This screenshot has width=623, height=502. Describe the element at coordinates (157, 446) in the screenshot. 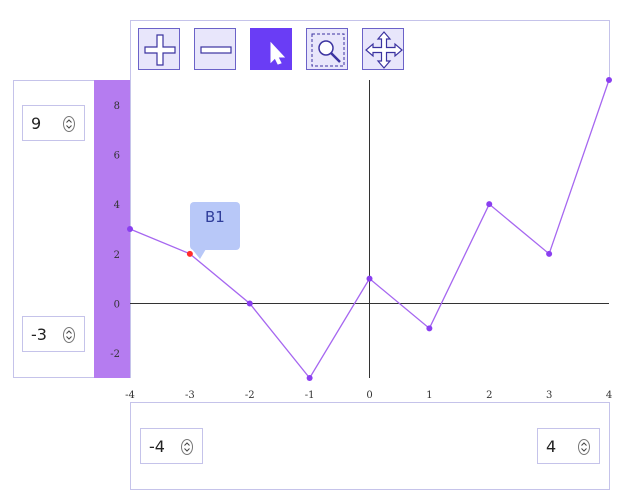

I see `x-min-value: -4` at that location.